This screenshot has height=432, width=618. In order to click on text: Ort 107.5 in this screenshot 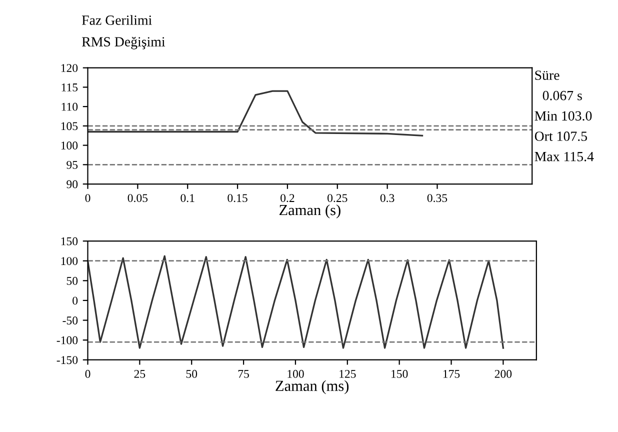, I will do `click(561, 136)`.